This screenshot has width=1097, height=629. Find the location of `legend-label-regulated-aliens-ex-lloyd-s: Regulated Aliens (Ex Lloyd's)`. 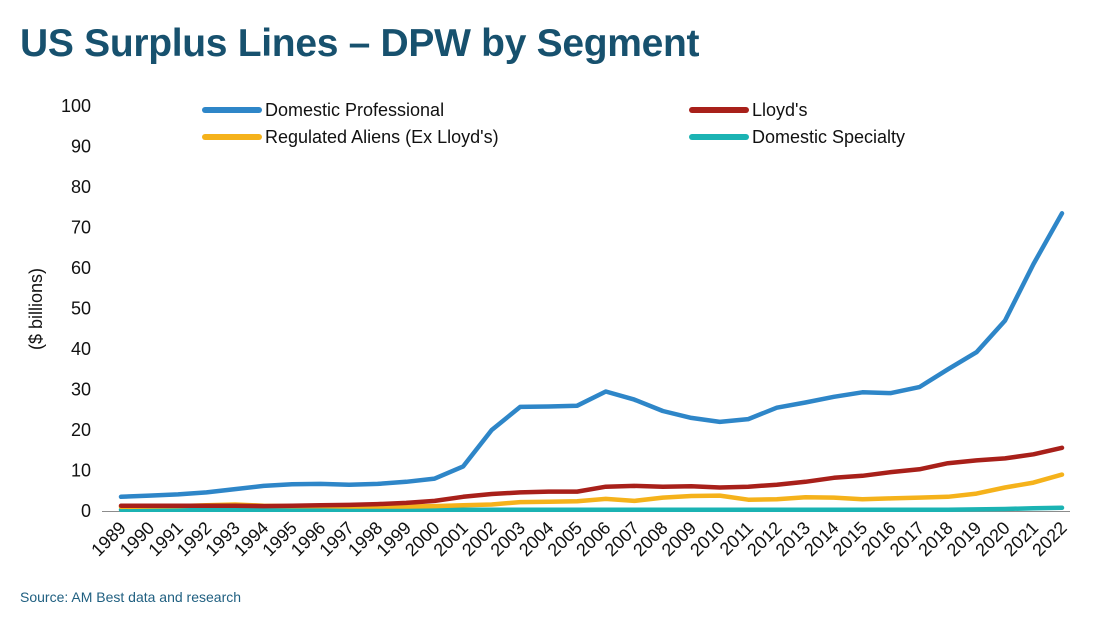

legend-label-regulated-aliens-ex-lloyd-s: Regulated Aliens (Ex Lloyd's) is located at coordinates (382, 137).